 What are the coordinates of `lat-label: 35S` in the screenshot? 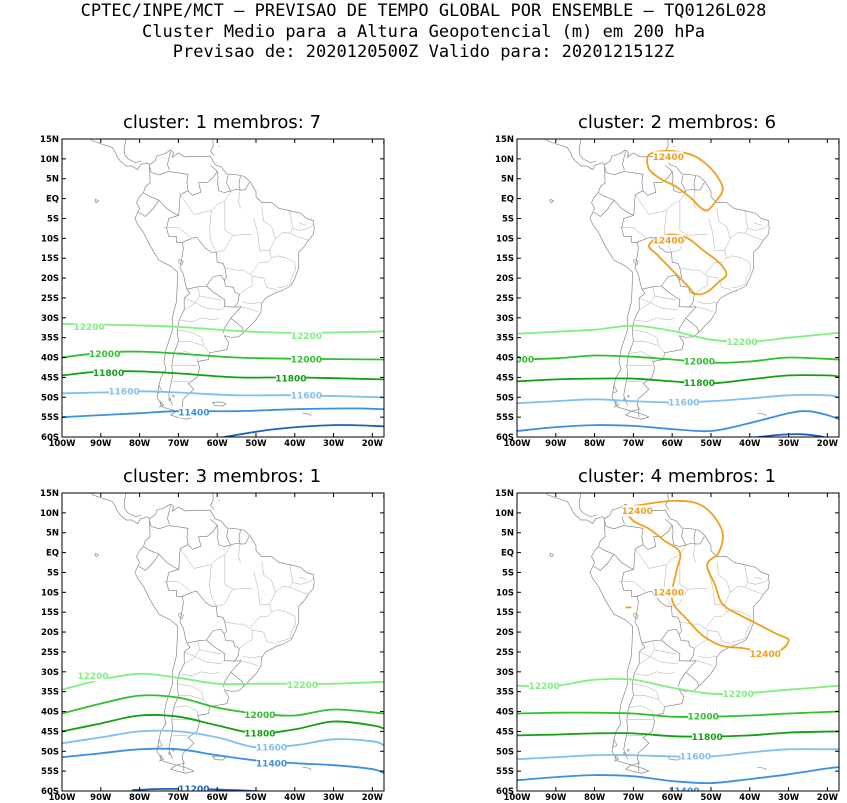 It's located at (50, 693).